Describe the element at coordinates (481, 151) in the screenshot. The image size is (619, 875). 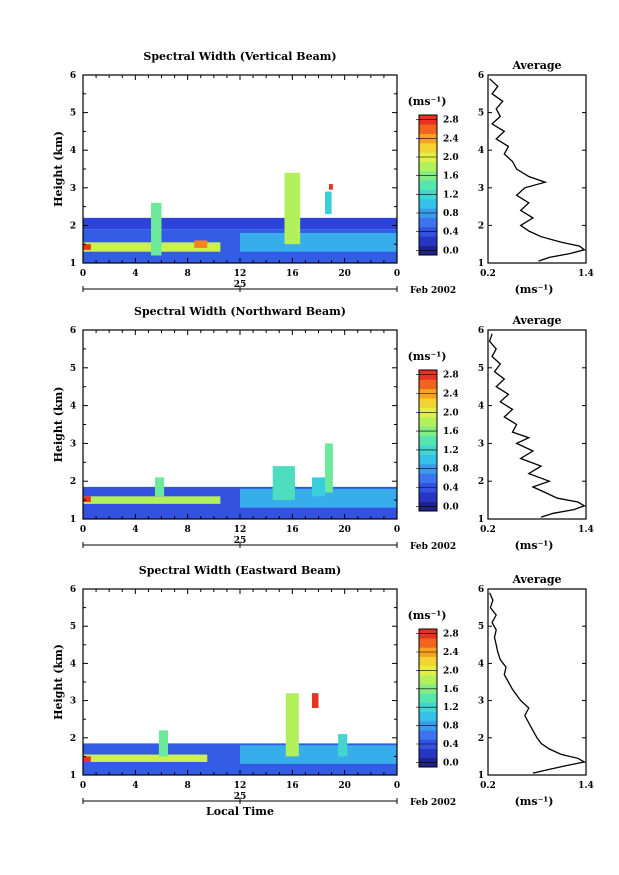
I see `avg-y-tick-label: 4` at that location.